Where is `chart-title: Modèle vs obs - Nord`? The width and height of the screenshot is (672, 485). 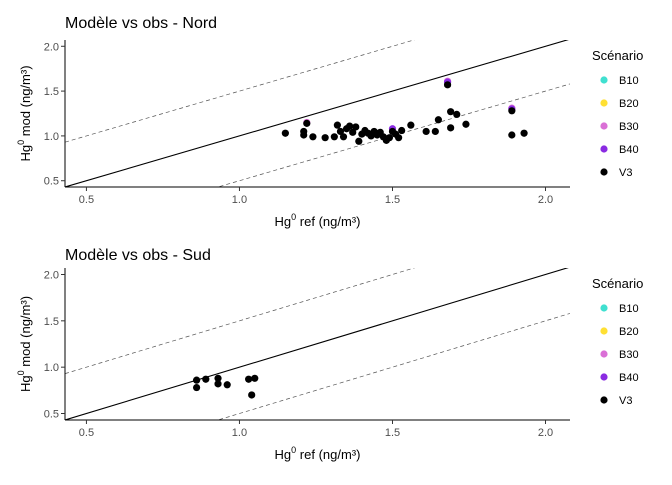 chart-title: Modèle vs obs - Nord is located at coordinates (141, 23).